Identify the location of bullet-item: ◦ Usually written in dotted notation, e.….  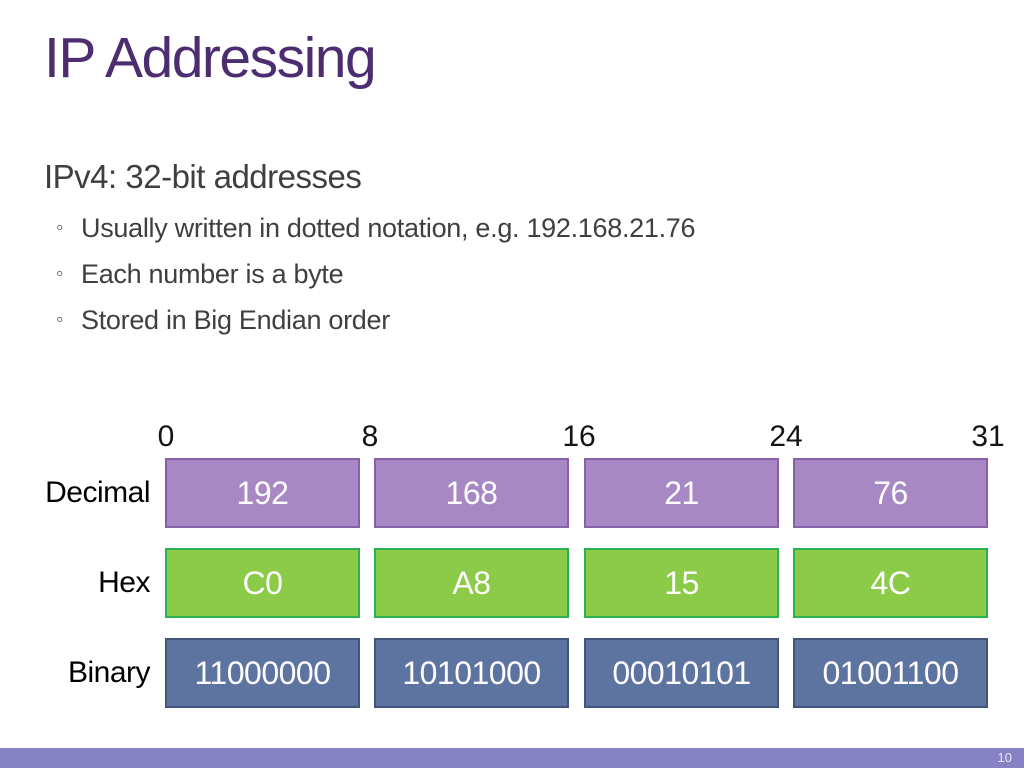
(376, 228).